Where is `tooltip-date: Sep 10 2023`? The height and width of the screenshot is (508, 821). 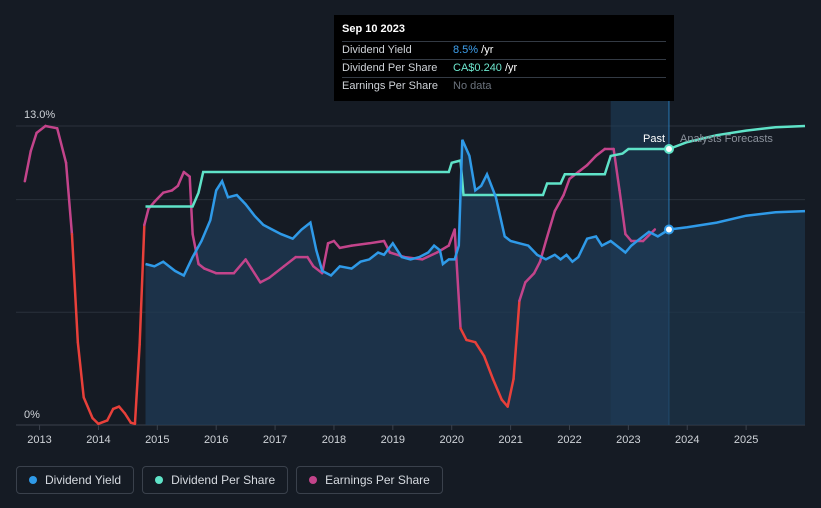
tooltip-date: Sep 10 2023 is located at coordinates (373, 29).